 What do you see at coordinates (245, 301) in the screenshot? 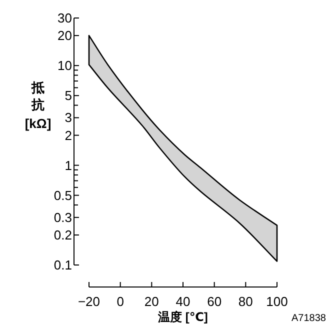
I see `x-tick-label: 80` at bounding box center [245, 301].